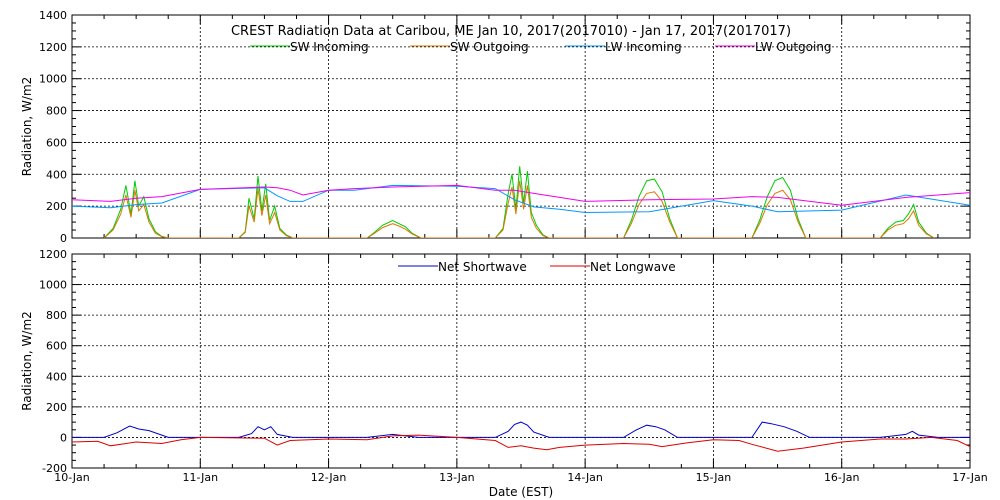 The image size is (1000, 500). Describe the element at coordinates (793, 47) in the screenshot. I see `legend-label: LW Outgoing` at that location.